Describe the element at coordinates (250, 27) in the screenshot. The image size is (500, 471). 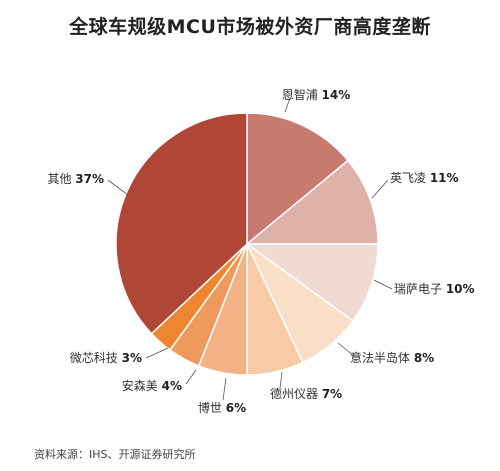
I see `chart-title: 全球车规级MCU市场被外资厂商高度垄断` at that location.